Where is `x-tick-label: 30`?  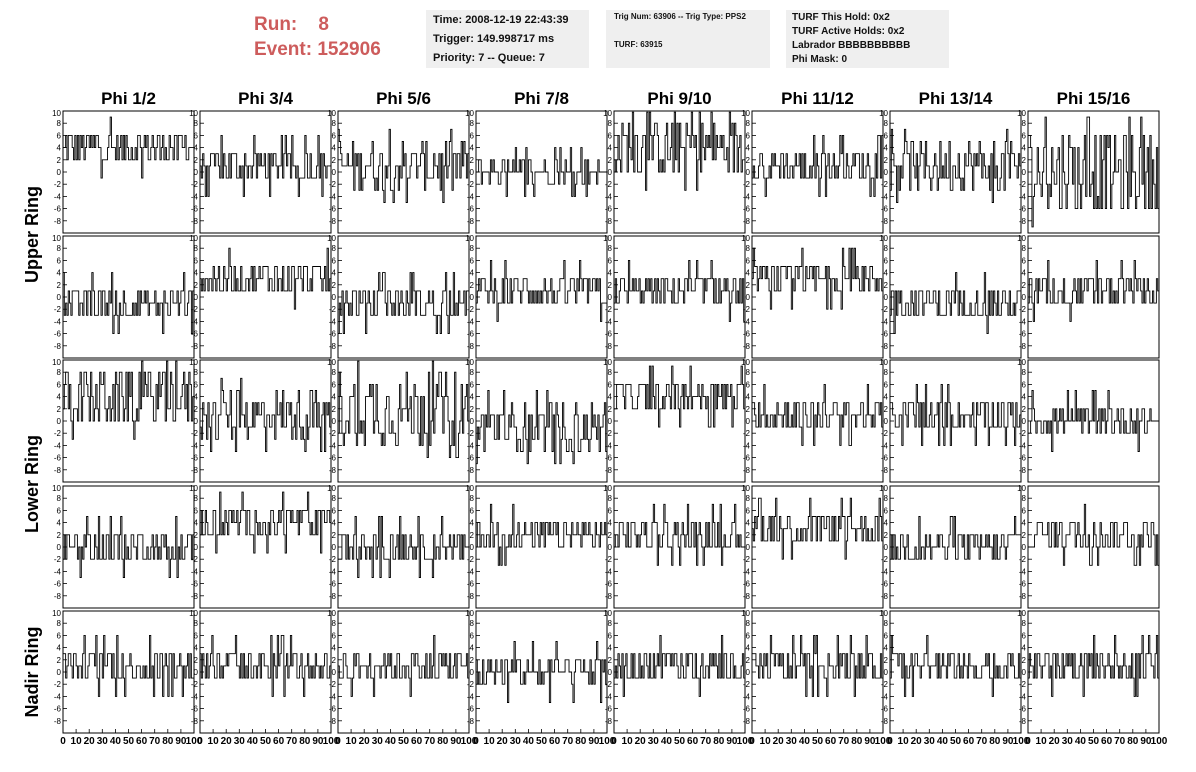
x-tick-label: 30 is located at coordinates (240, 741).